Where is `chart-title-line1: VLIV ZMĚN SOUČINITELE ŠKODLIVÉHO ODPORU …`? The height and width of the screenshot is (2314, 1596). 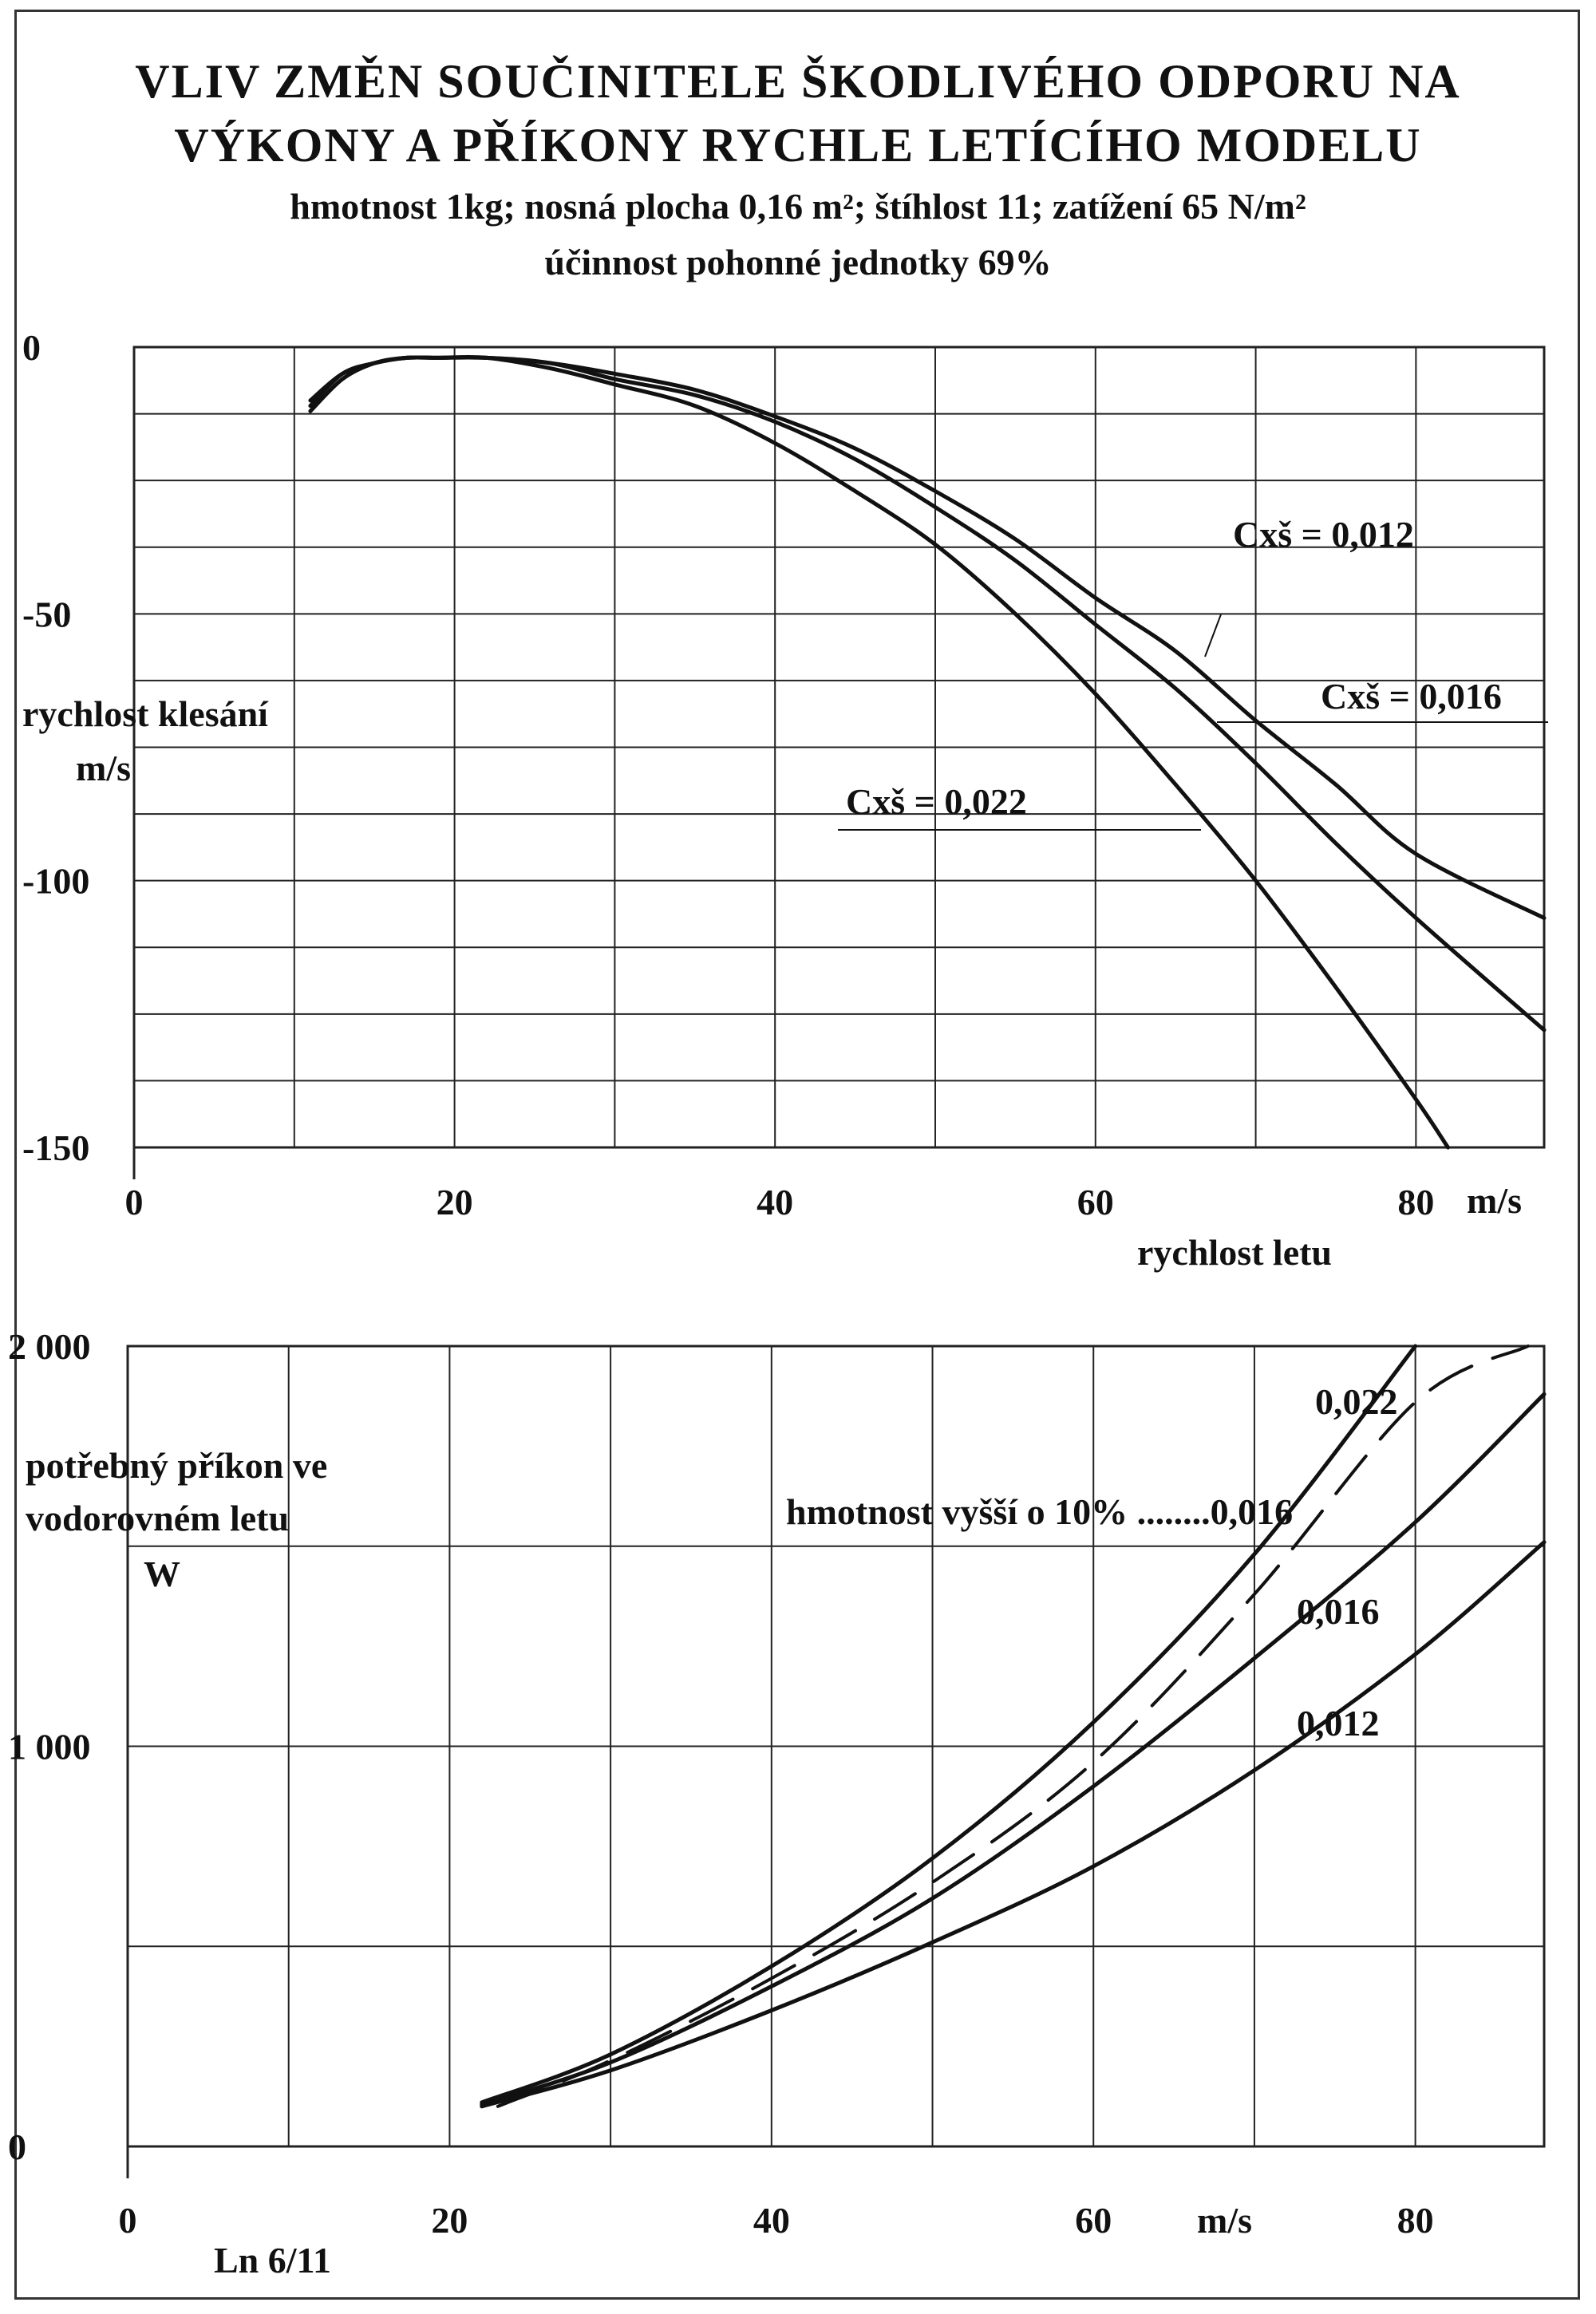
chart-title-line1: VLIV ZMĚN SOUČINITELE ŠKODLIVÉHO ODPORU … is located at coordinates (798, 81).